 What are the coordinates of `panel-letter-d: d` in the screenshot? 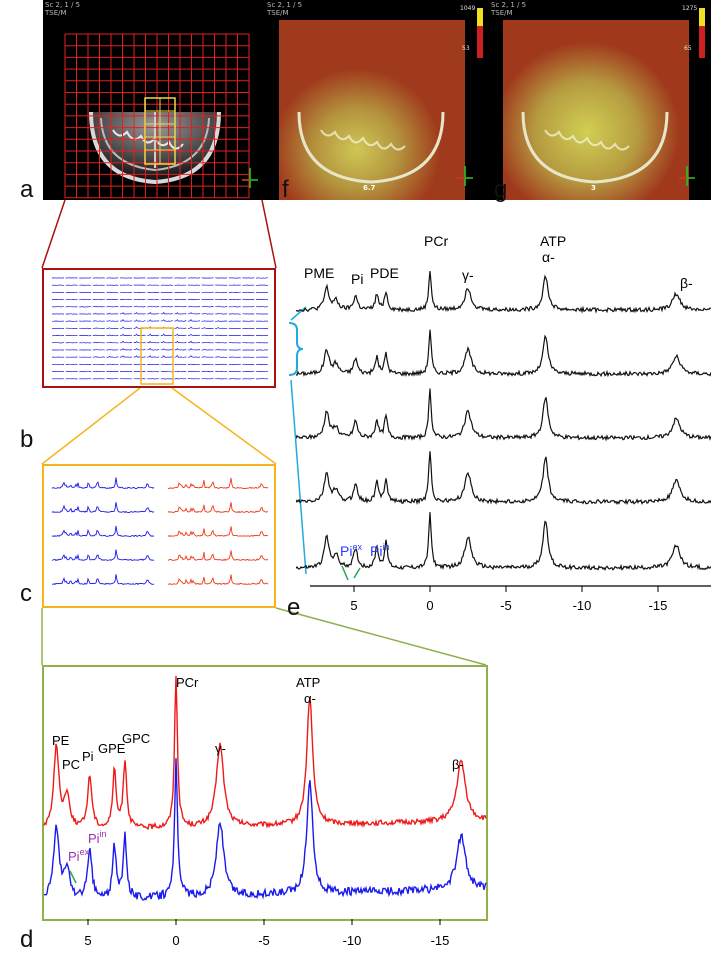 It's located at (27, 939).